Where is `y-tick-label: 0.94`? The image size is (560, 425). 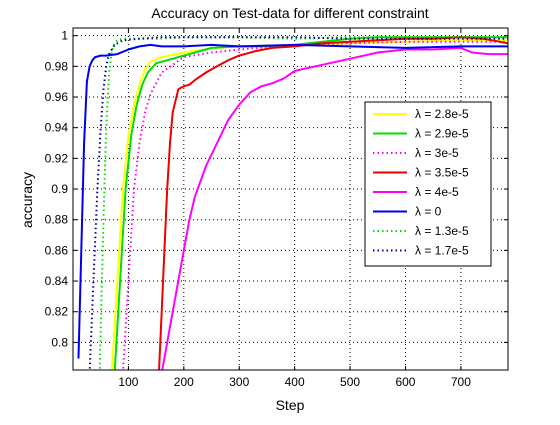 y-tick-label: 0.94 is located at coordinates (57, 128).